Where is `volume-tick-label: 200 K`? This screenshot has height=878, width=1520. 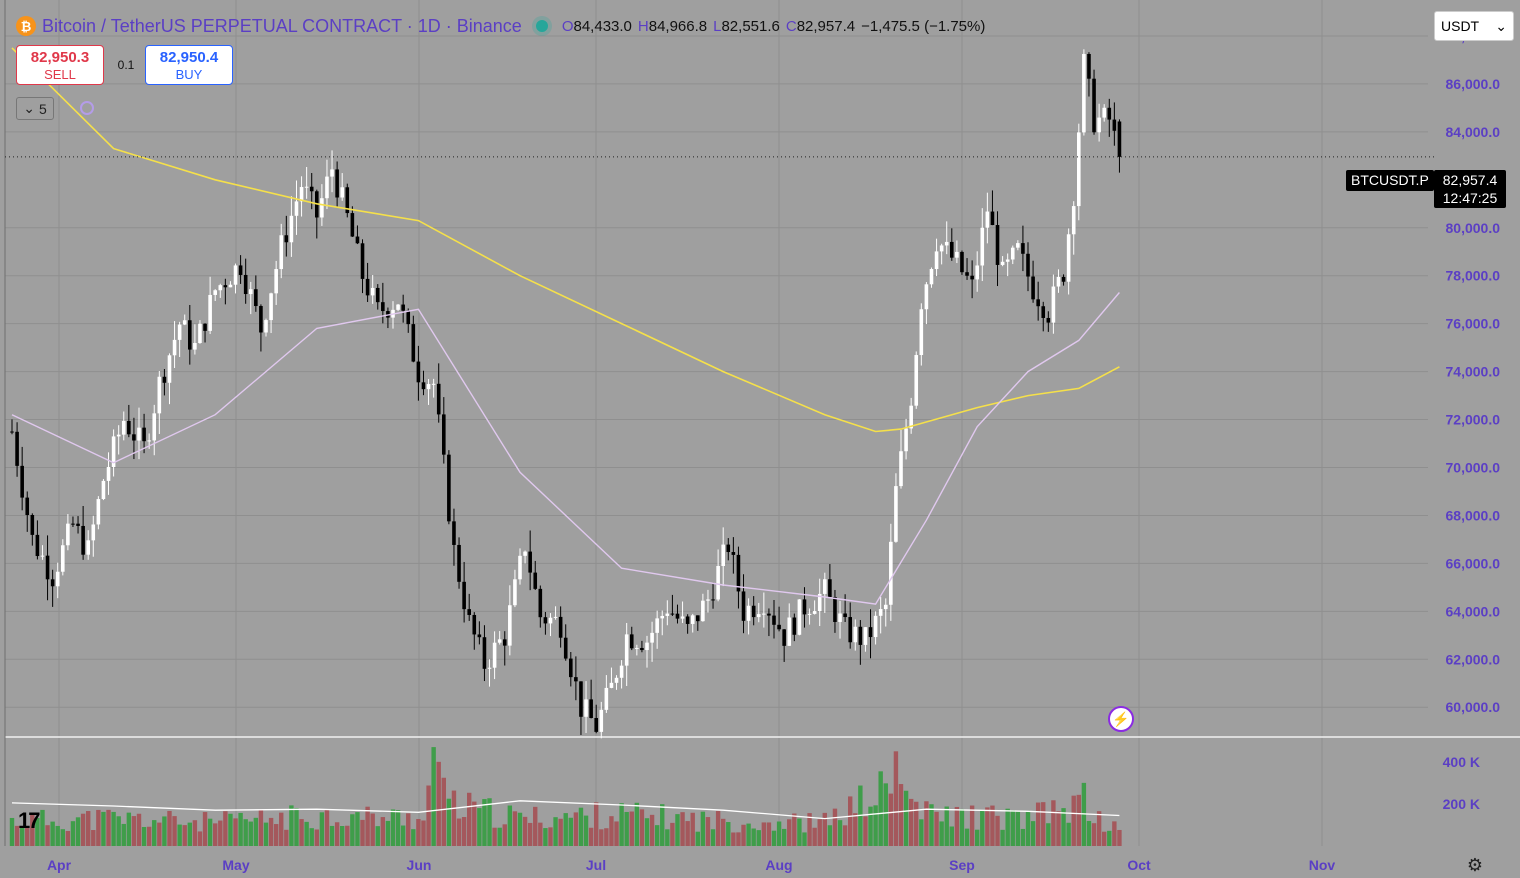
volume-tick-label: 200 K is located at coordinates (1461, 804).